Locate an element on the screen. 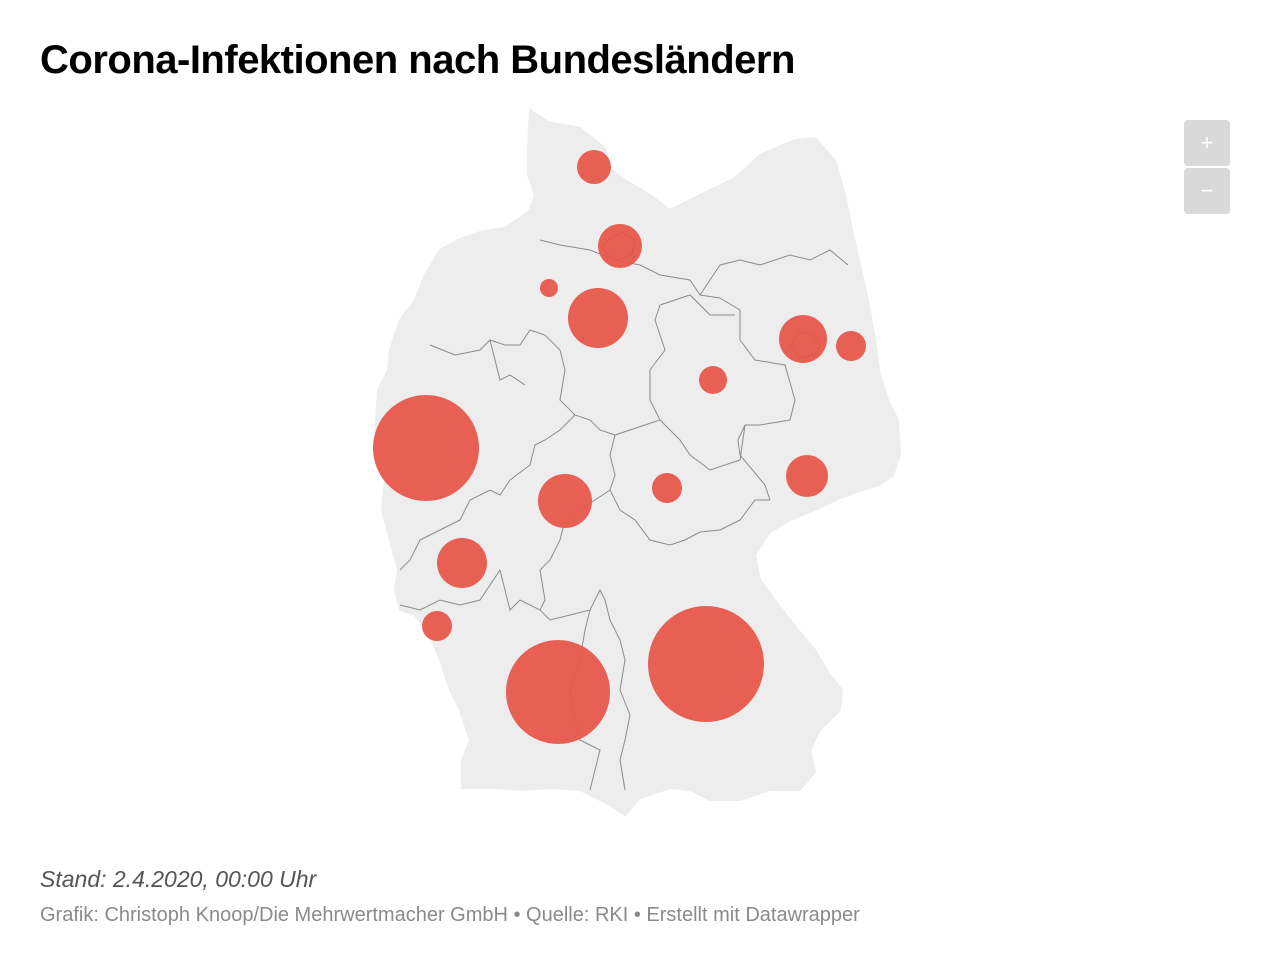 This screenshot has width=1280, height=980. bubble-bayern is located at coordinates (706, 664).